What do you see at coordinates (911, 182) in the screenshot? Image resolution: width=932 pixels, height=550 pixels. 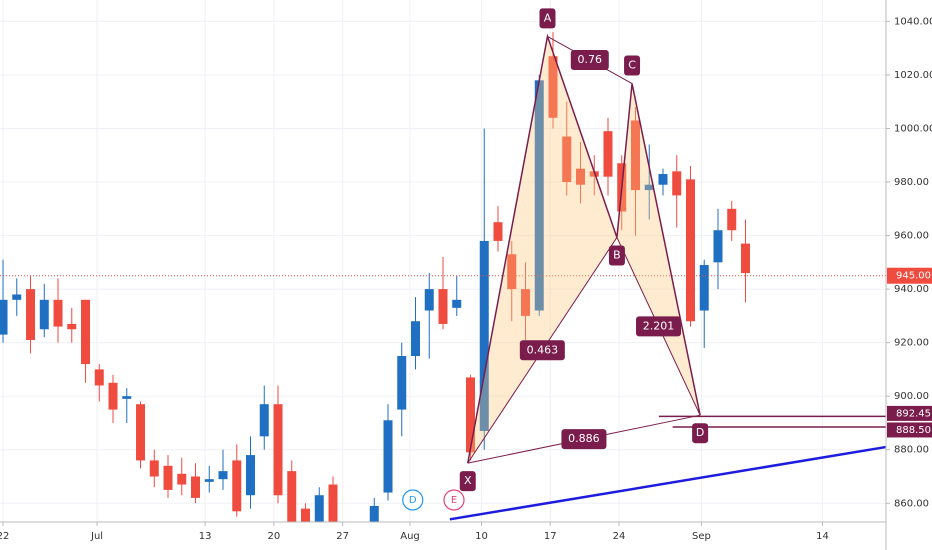 I see `y-tick-label: 980.00` at bounding box center [911, 182].